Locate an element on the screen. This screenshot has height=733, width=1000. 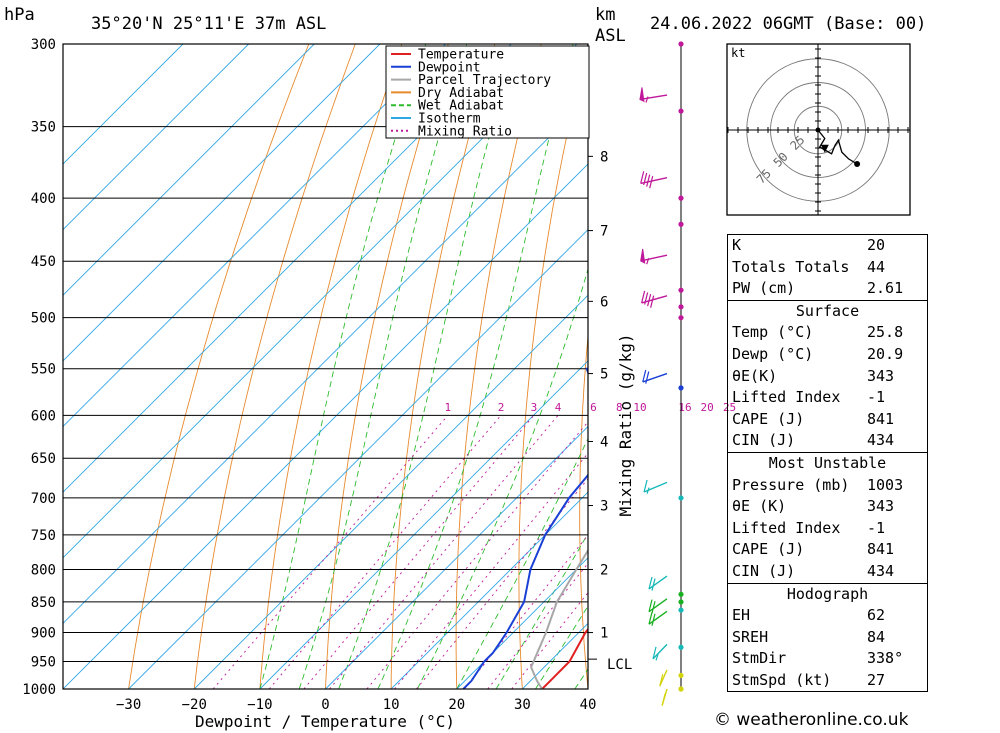
height-tick-label: 8 is located at coordinates (604, 157).